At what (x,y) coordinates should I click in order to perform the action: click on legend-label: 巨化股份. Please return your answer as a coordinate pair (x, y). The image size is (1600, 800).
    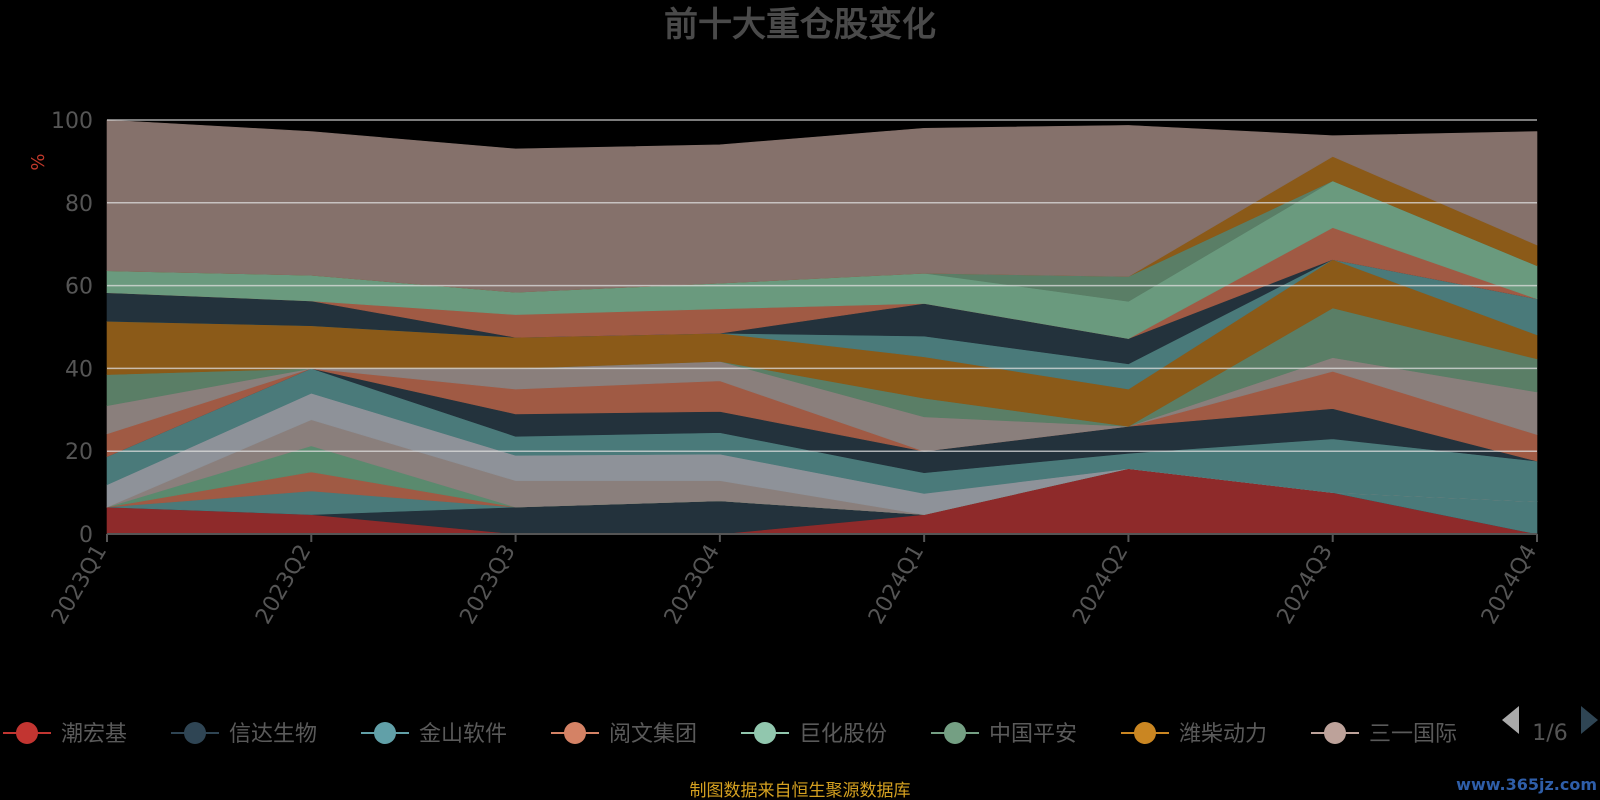
    Looking at the image, I should click on (843, 734).